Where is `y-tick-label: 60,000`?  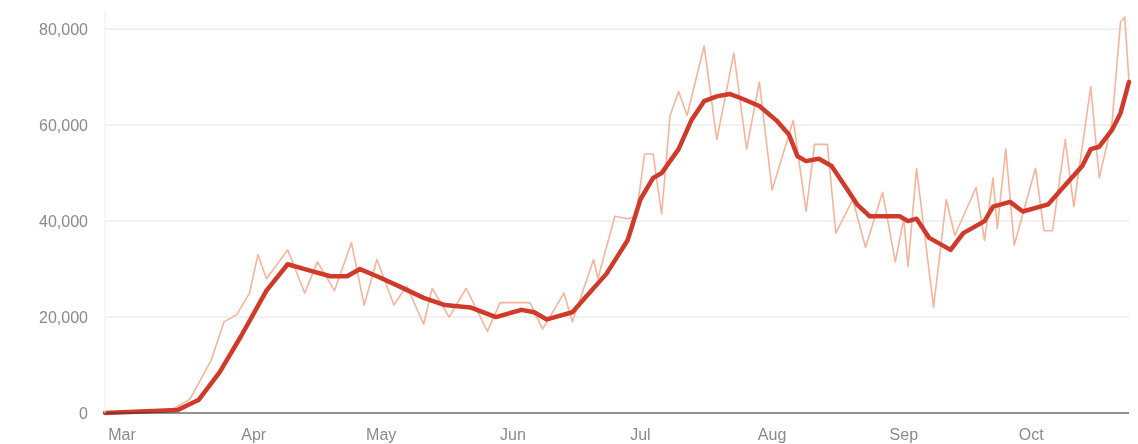
y-tick-label: 60,000 is located at coordinates (64, 125).